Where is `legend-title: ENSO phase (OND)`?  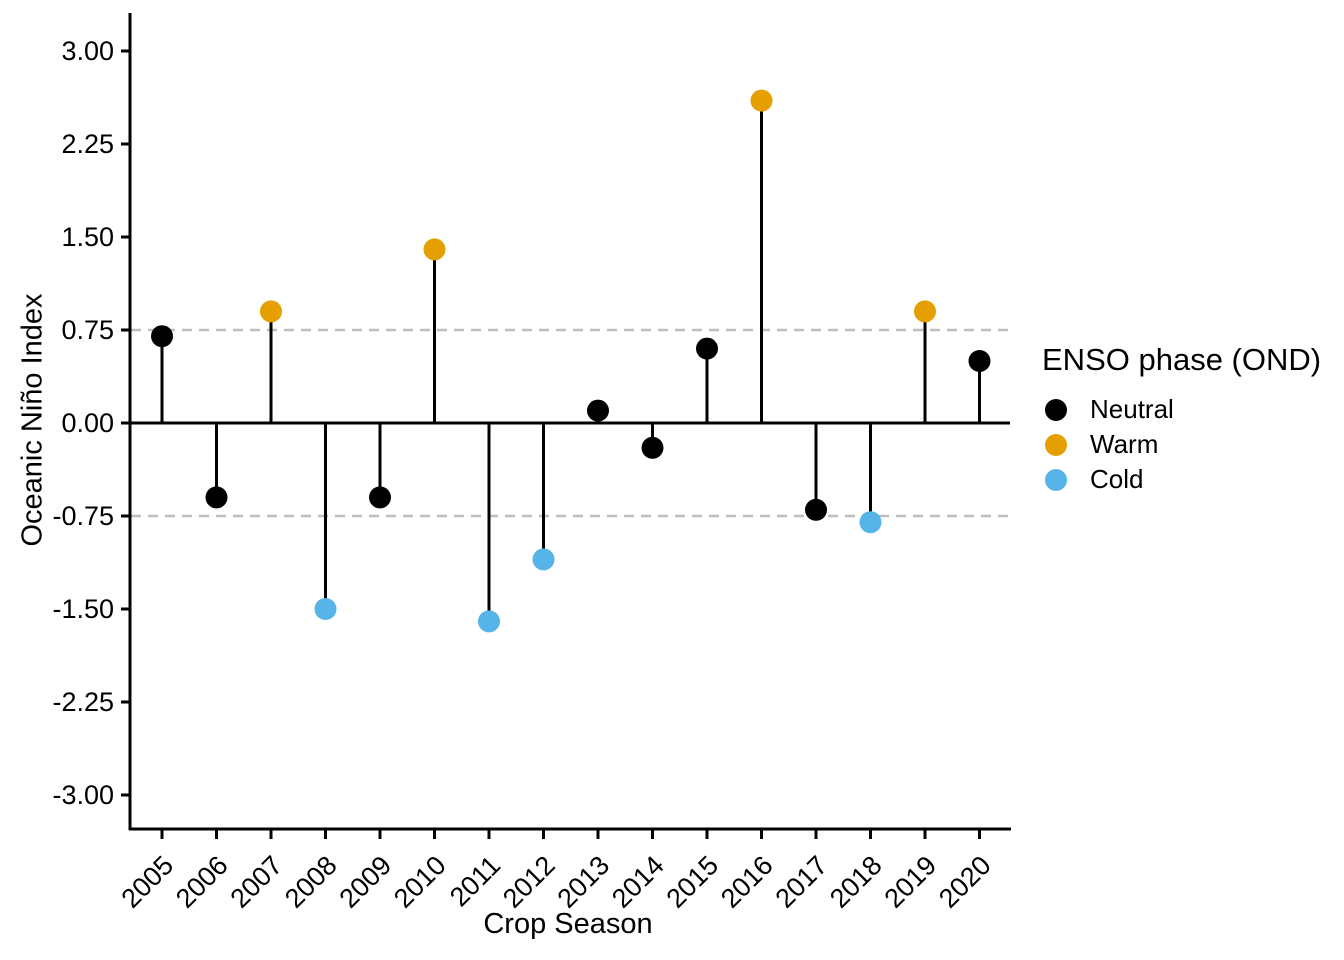
legend-title: ENSO phase (OND) is located at coordinates (1182, 359).